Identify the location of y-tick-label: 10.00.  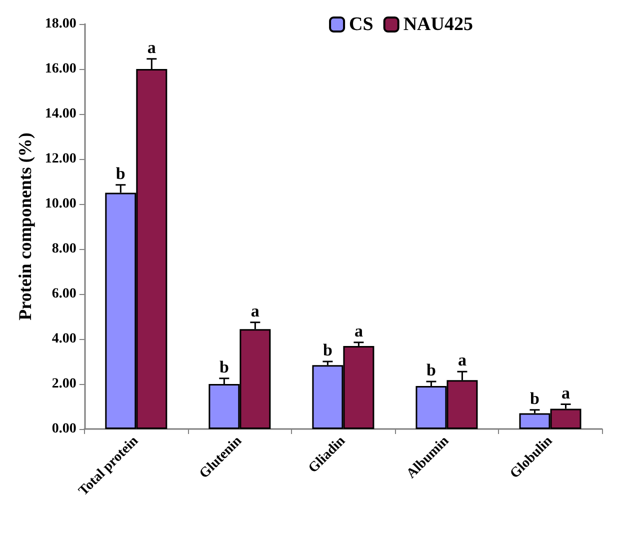
(60, 204).